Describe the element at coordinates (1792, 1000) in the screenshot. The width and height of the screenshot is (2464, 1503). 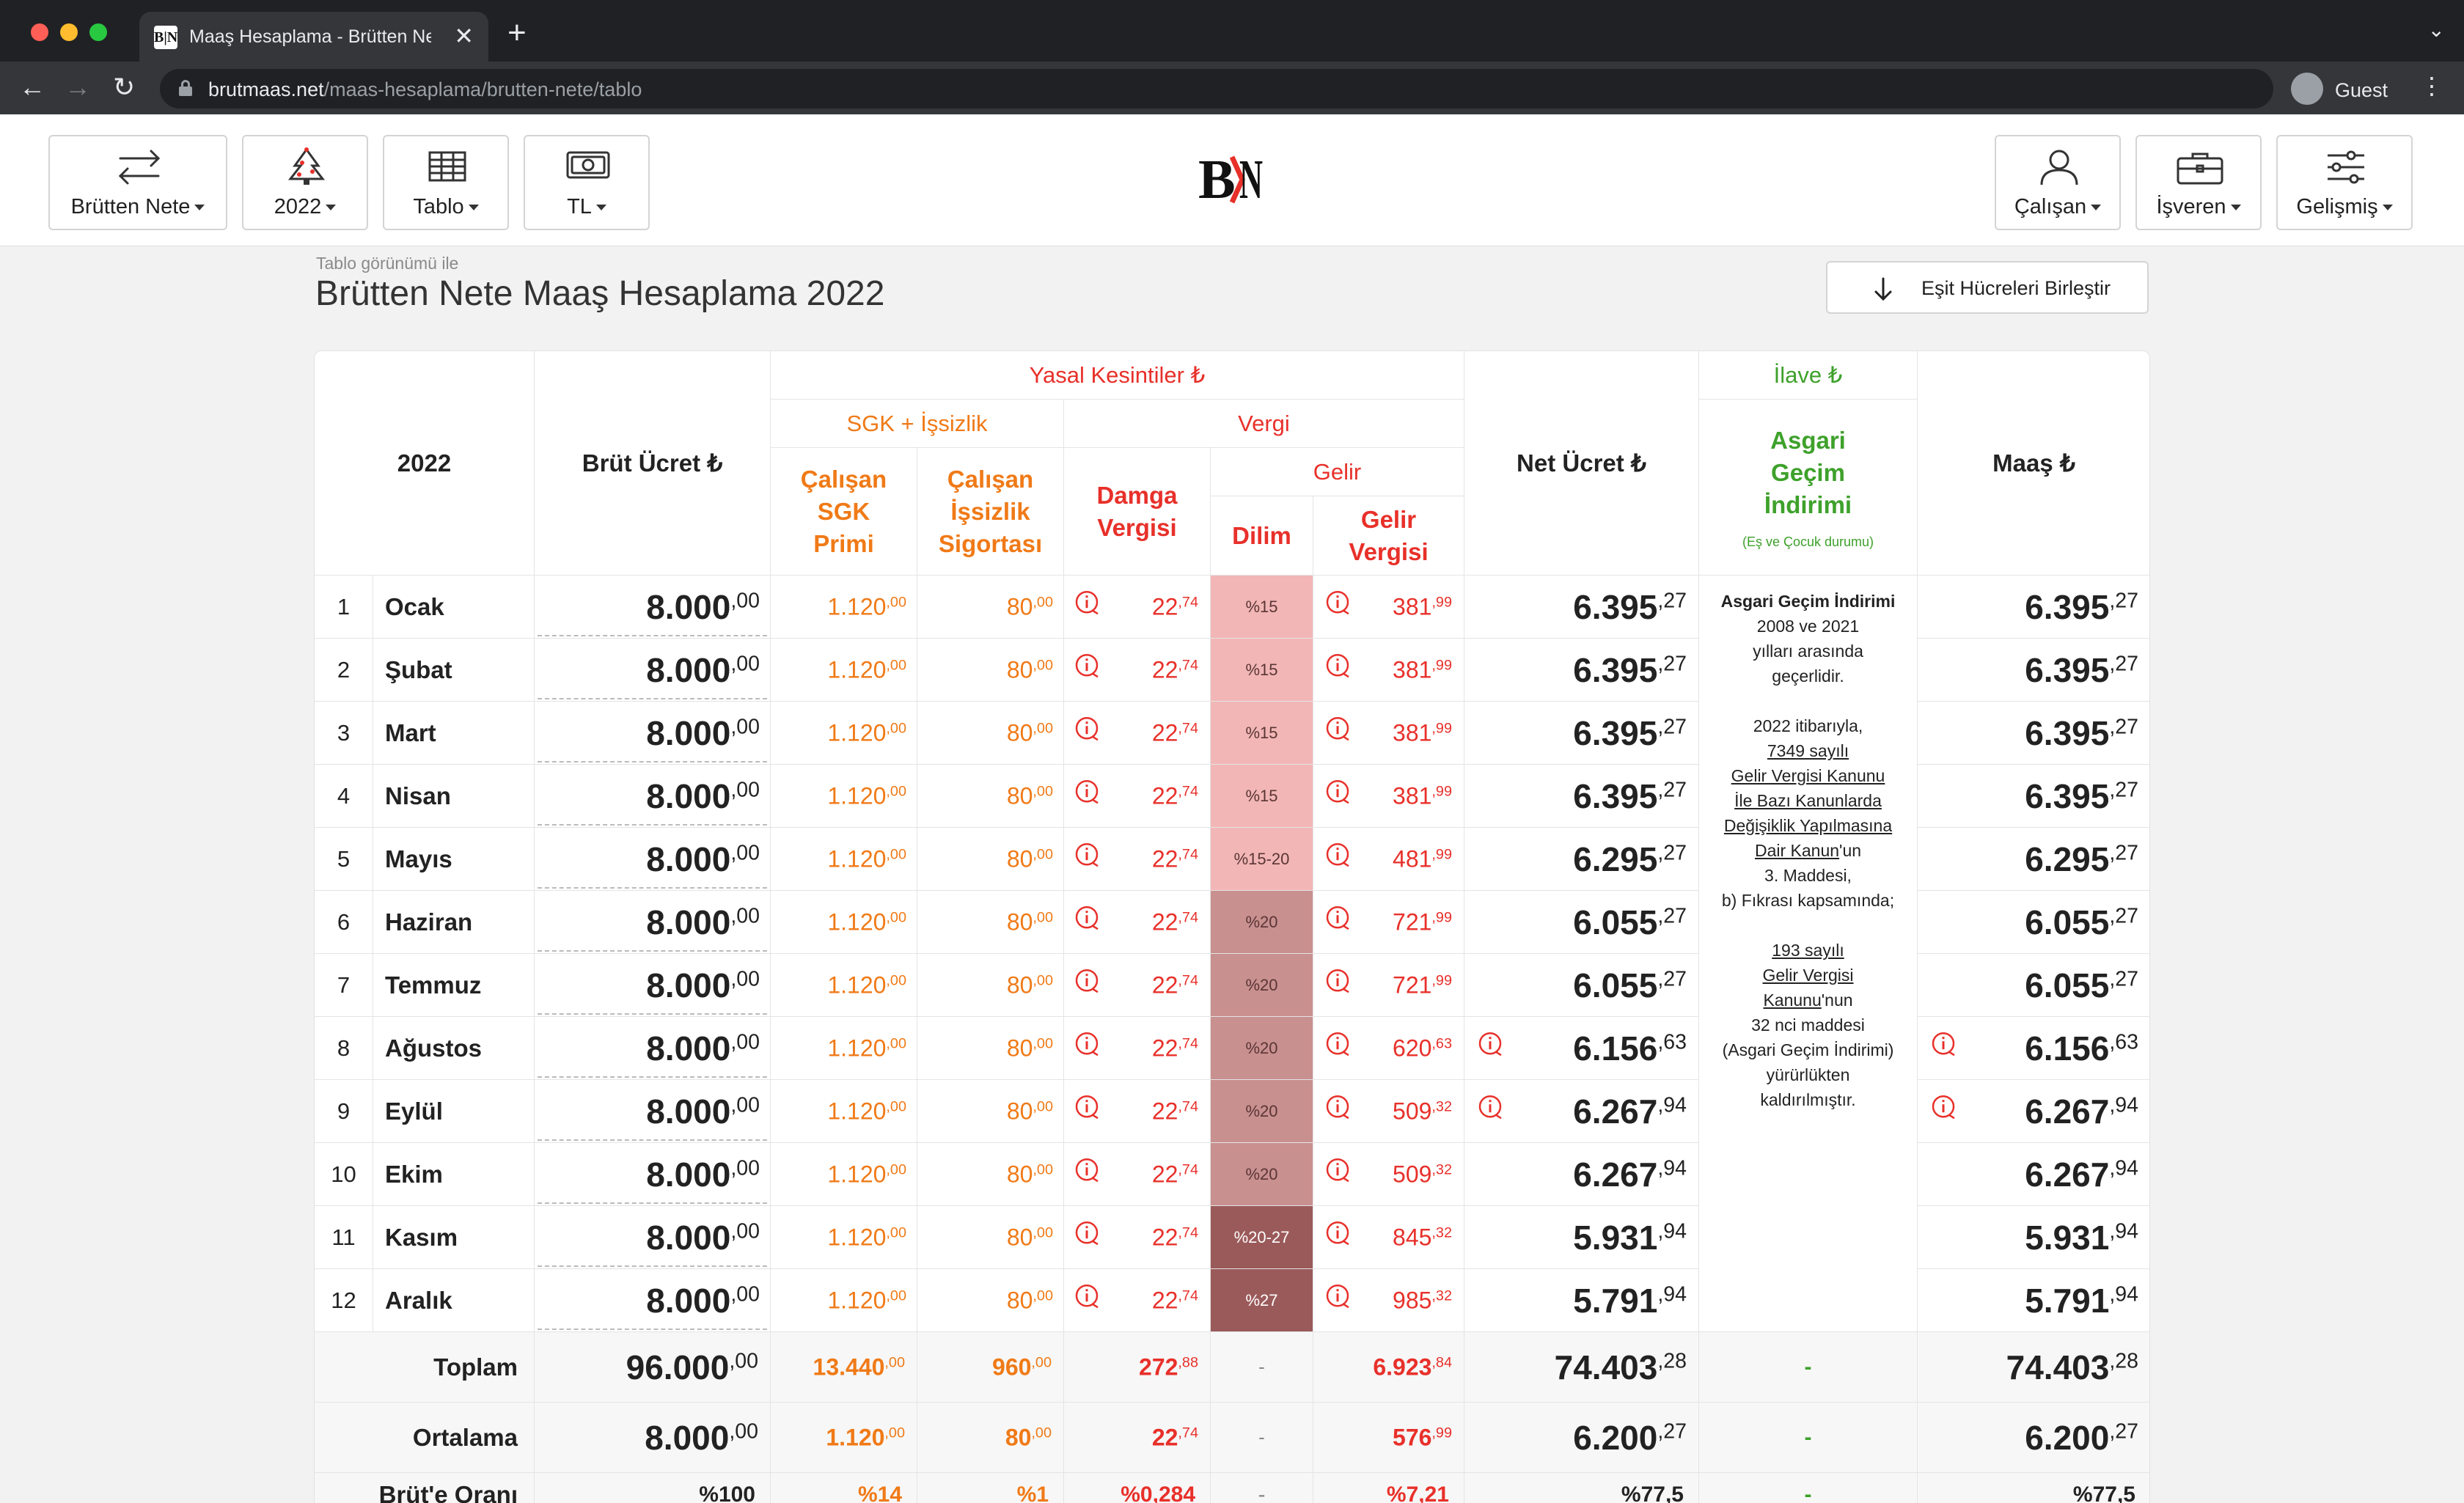
I see `law-link: Kanunu` at that location.